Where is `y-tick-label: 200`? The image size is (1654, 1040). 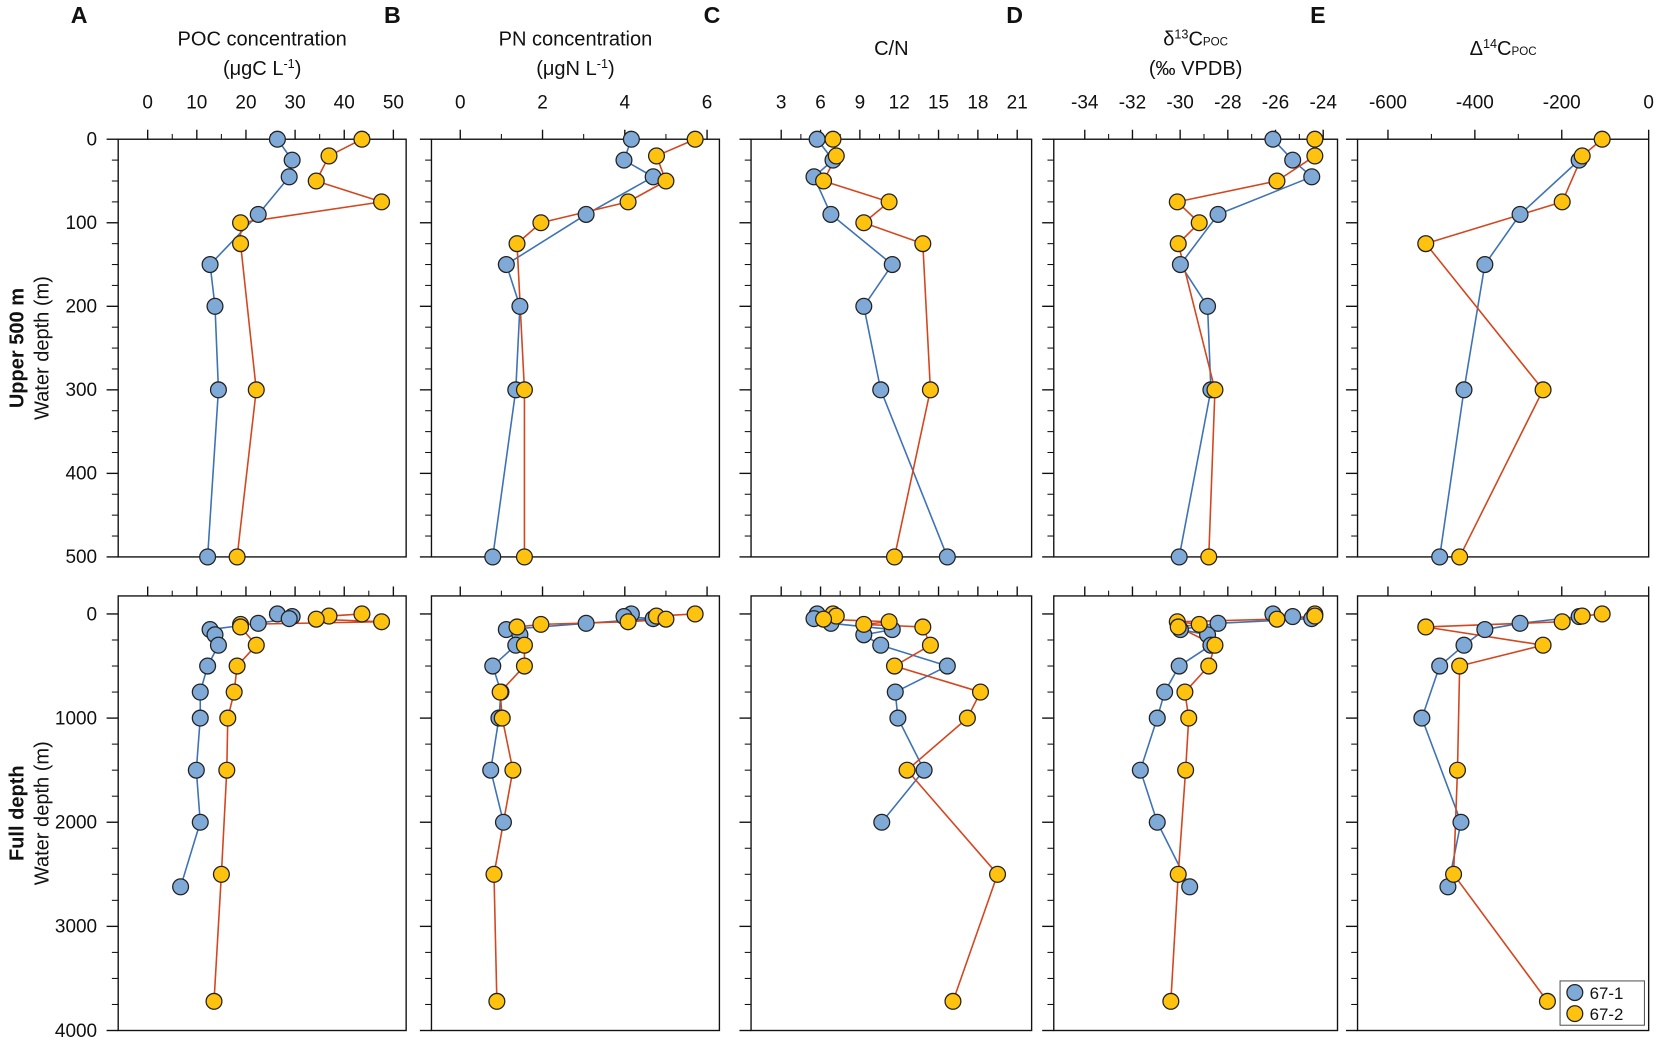
y-tick-label: 200 is located at coordinates (81, 307).